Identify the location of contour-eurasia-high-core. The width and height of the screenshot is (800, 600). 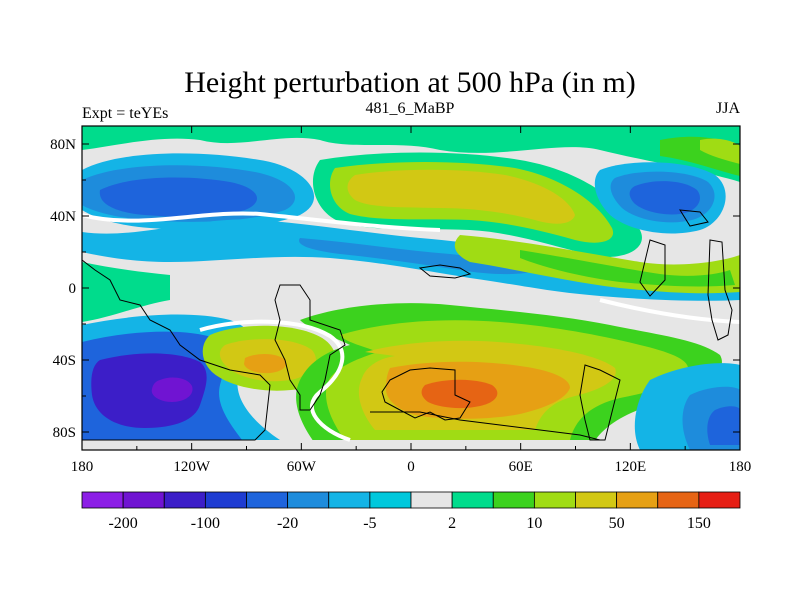
(461, 196).